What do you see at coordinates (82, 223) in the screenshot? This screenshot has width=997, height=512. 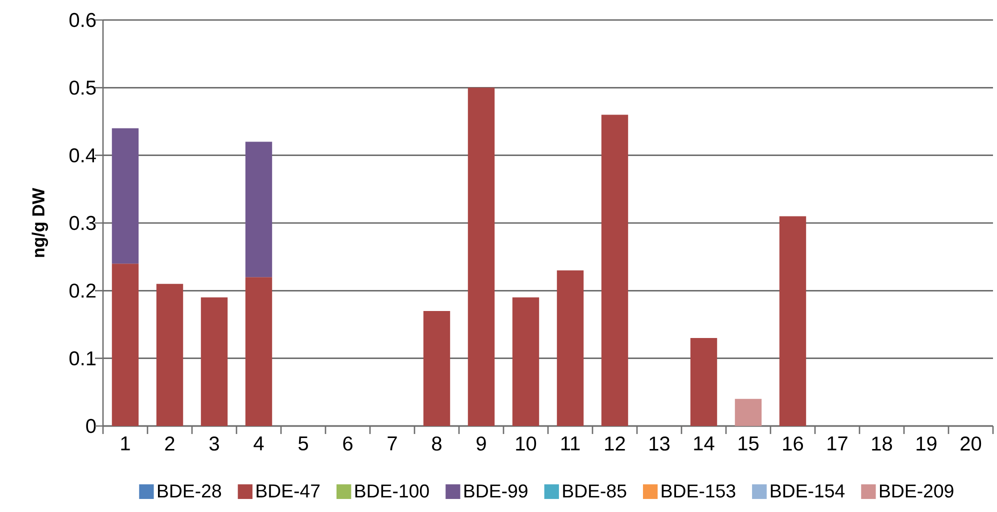 I see `y-tick-label: 0.3` at bounding box center [82, 223].